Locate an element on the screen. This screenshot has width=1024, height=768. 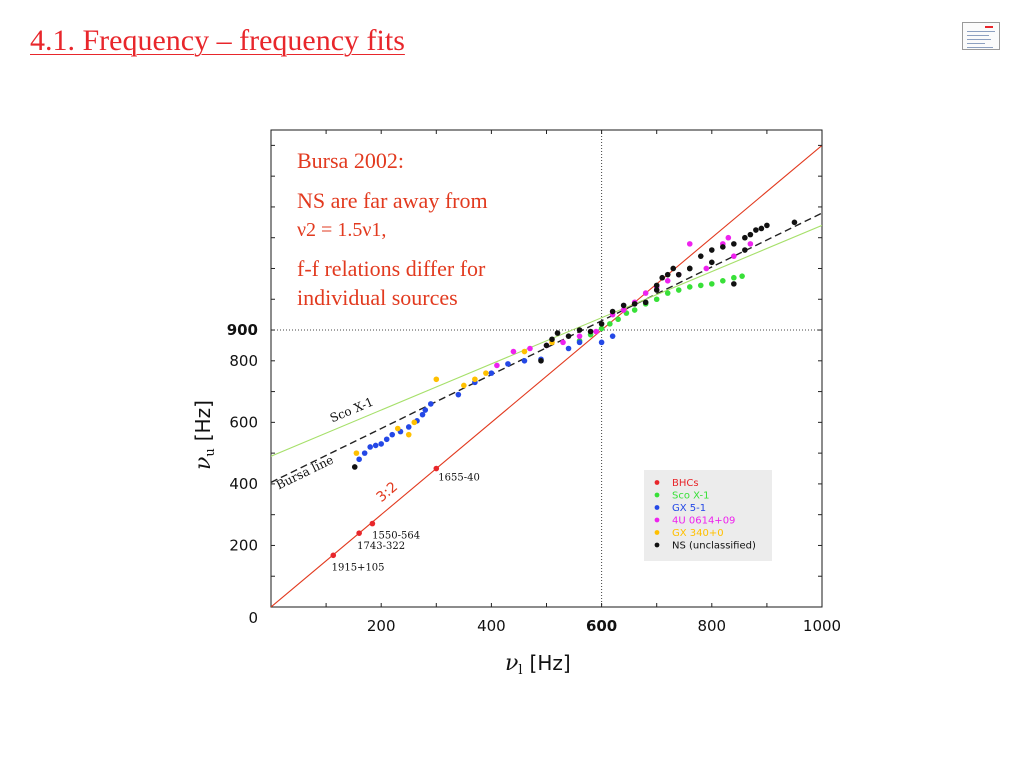
annotation-heading: Bursa 2002: is located at coordinates (350, 160).